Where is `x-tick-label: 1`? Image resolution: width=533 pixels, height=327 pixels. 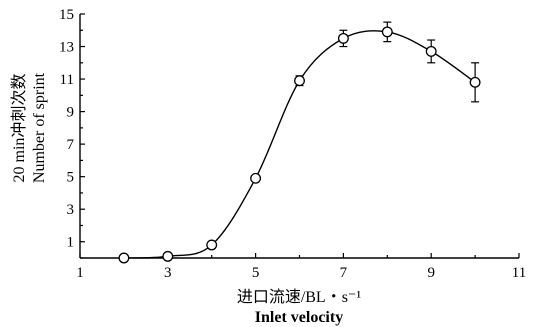 x-tick-label: 1 is located at coordinates (80, 273).